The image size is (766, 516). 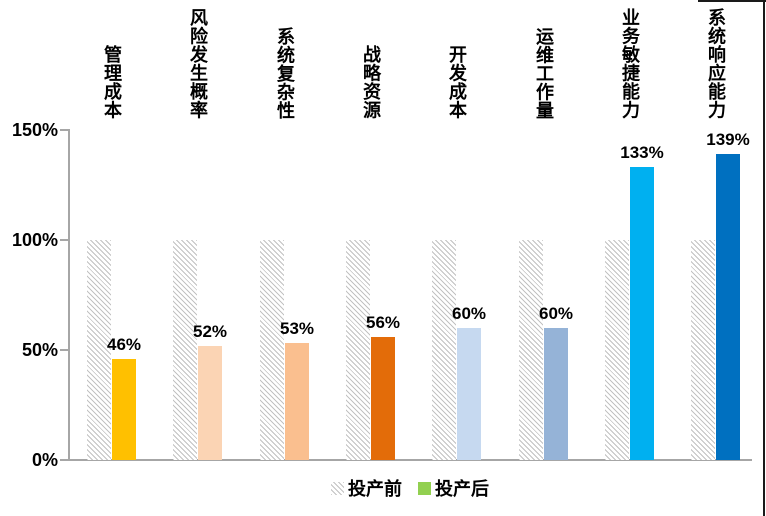 What do you see at coordinates (462, 489) in the screenshot?
I see `legend-post-label: 投产后` at bounding box center [462, 489].